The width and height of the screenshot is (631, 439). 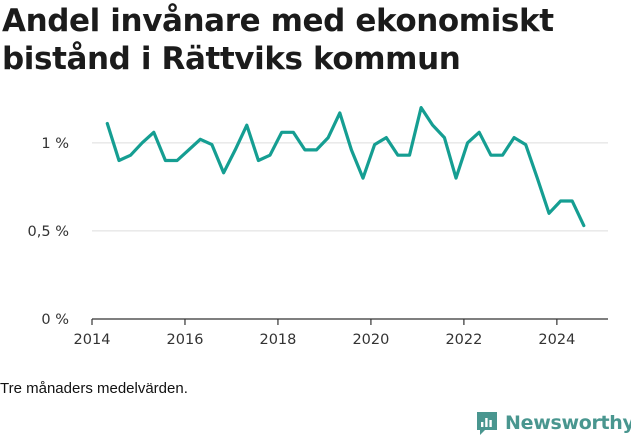 I want to click on x-tick-label: 2014, so click(x=92, y=340).